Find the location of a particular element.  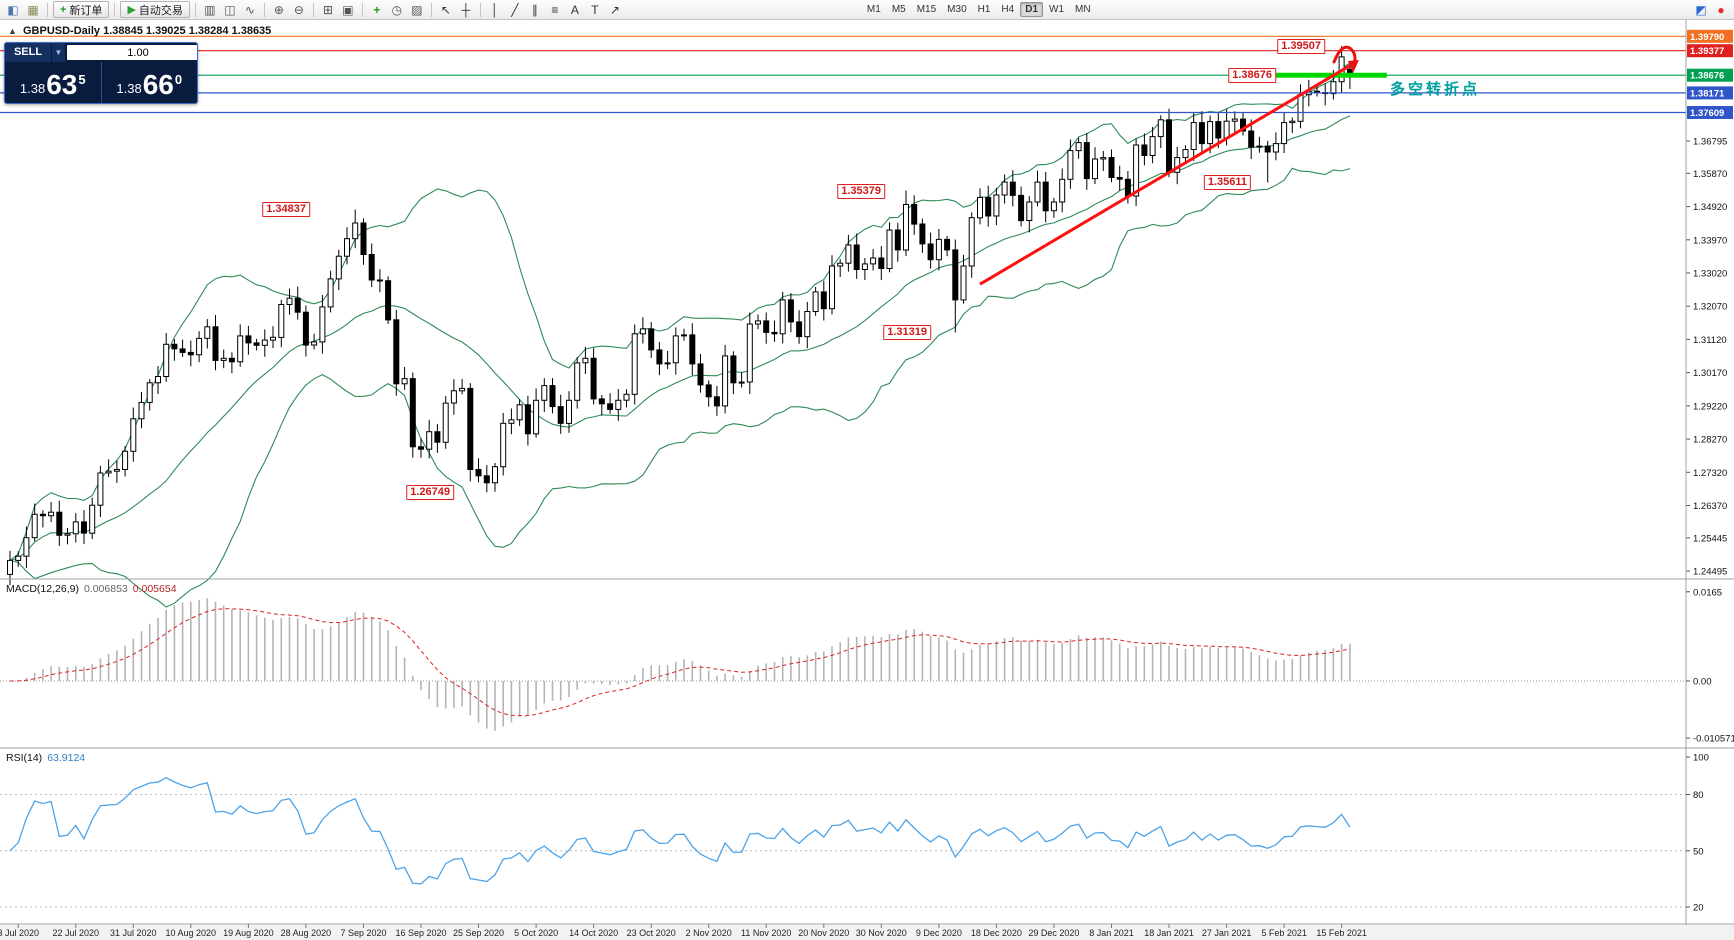

cascade-windows-icon: ▣ is located at coordinates (348, 9).